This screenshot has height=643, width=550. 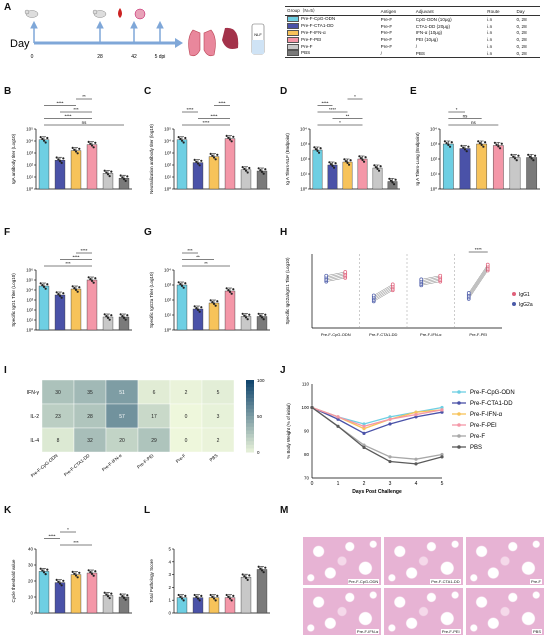 What do you see at coordinates (413, 91) in the screenshot?
I see `panel-label-e: E` at bounding box center [413, 91].